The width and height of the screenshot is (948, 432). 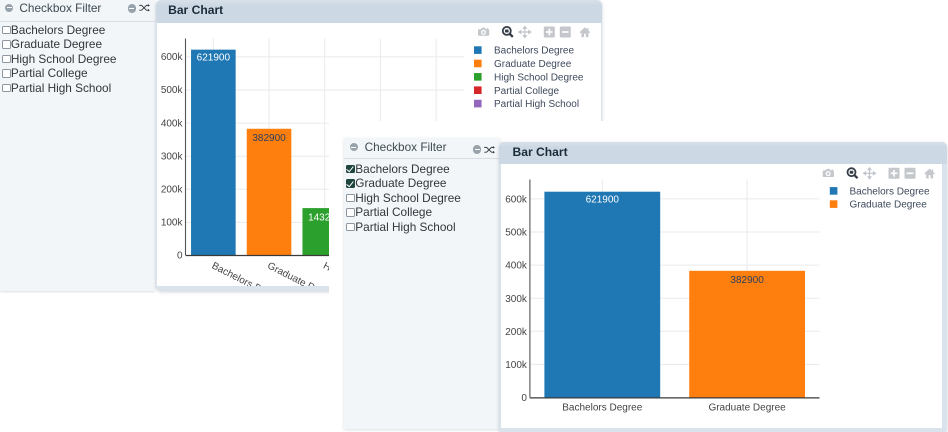 I want to click on svg-text: Partial College, so click(x=526, y=90).